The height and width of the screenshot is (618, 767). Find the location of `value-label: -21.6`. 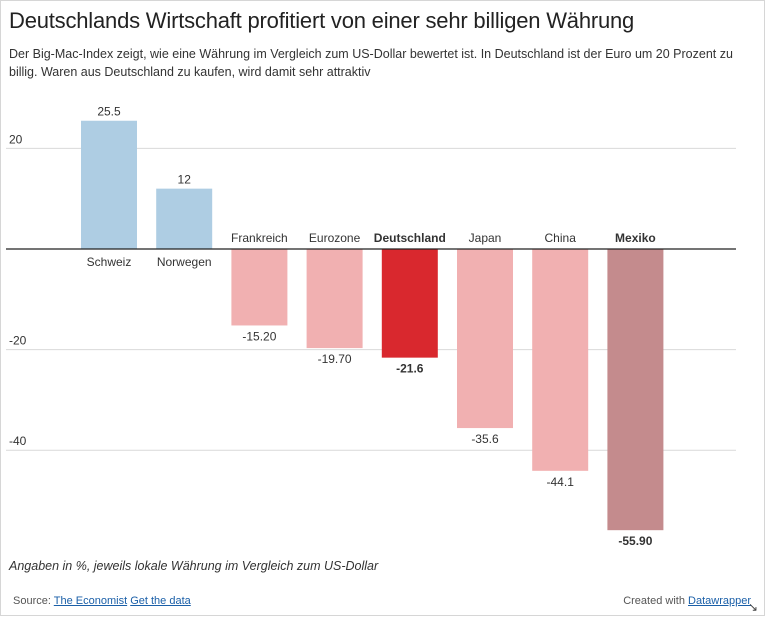

value-label: -21.6 is located at coordinates (410, 369).